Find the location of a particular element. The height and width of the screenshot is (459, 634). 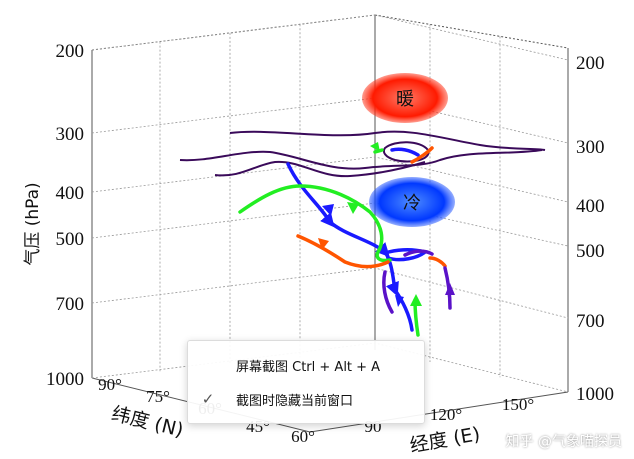

pressure-tick-right: 1000 is located at coordinates (595, 394).